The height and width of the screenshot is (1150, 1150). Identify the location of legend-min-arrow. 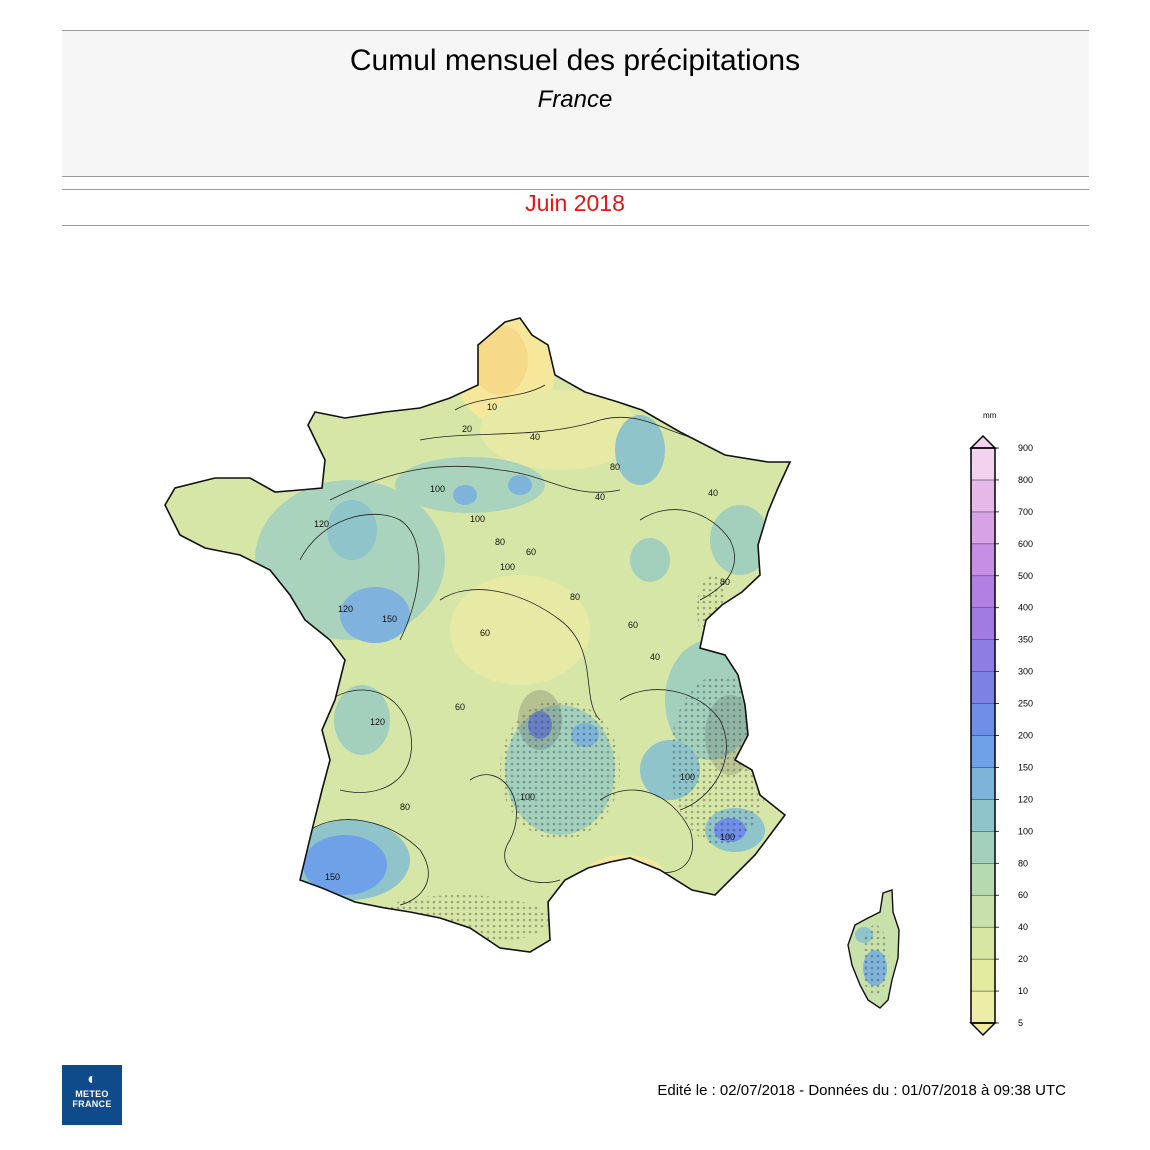
(983, 1029).